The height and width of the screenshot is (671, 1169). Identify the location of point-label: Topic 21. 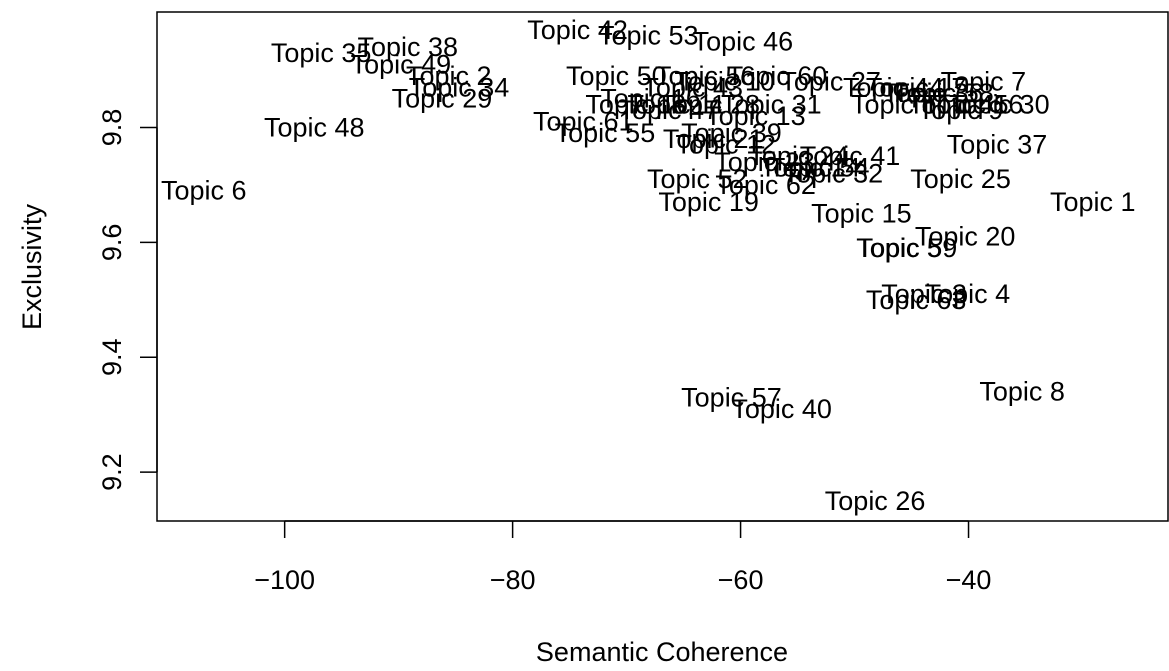
(713, 139).